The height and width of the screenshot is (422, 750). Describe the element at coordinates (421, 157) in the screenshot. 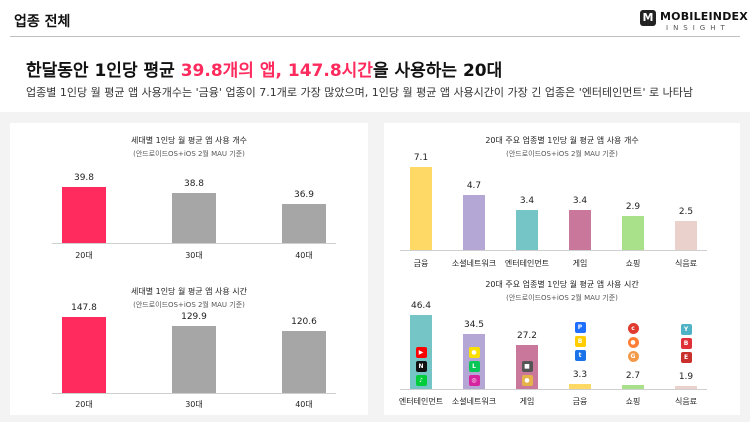

I see `bar-value-label: 7.1` at that location.